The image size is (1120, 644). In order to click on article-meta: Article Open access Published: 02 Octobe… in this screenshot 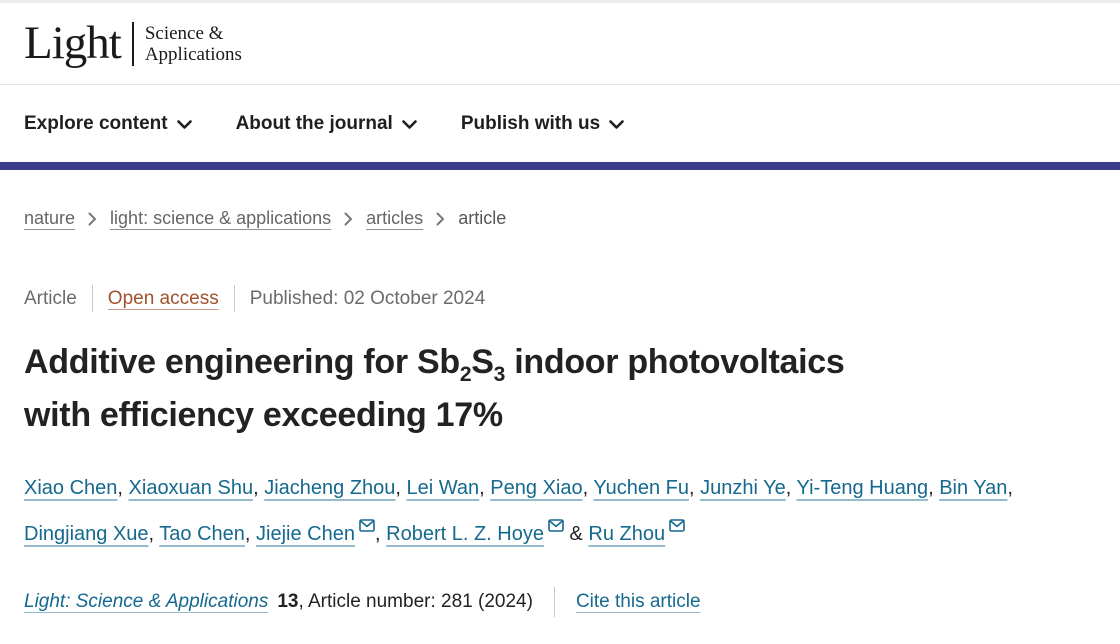, I will do `click(560, 298)`.